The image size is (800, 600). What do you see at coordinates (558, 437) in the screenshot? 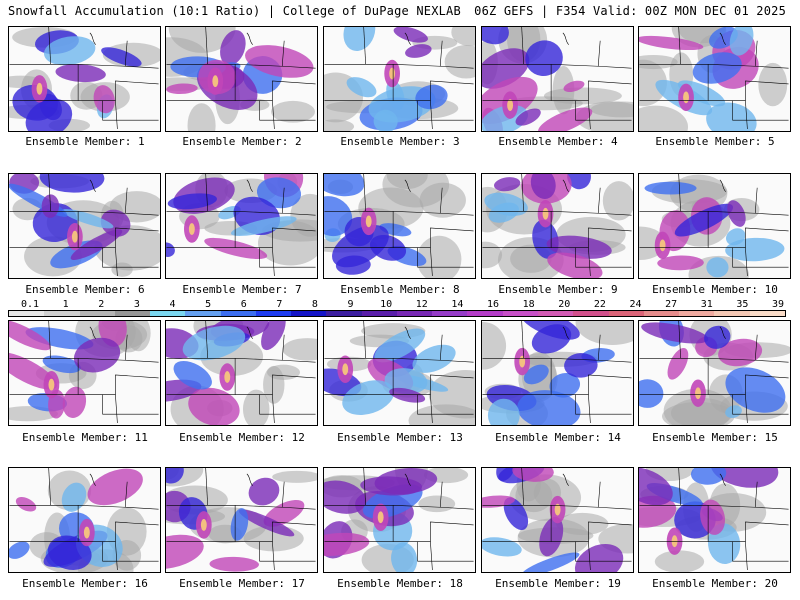
I see `member-label: Ensemble Member: 14` at bounding box center [558, 437].